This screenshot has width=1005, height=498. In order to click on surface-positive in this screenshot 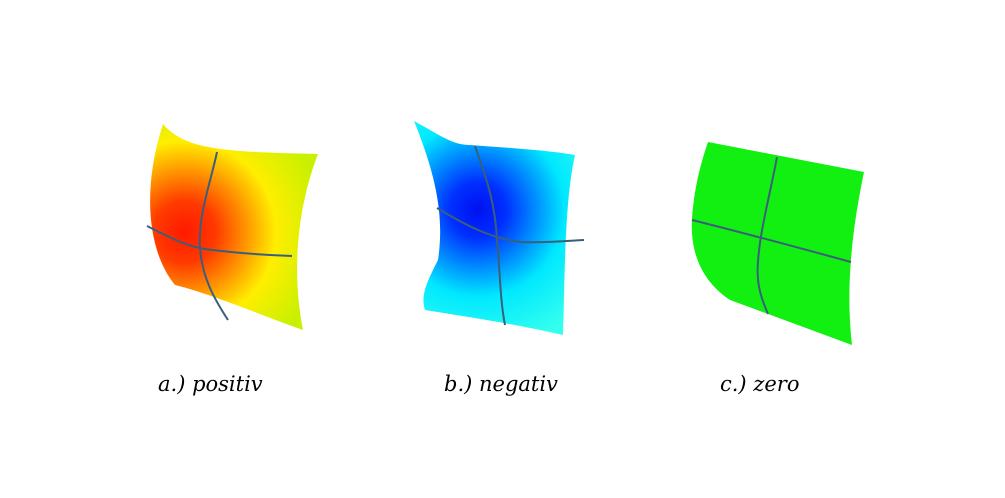, I will do `click(232, 227)`.